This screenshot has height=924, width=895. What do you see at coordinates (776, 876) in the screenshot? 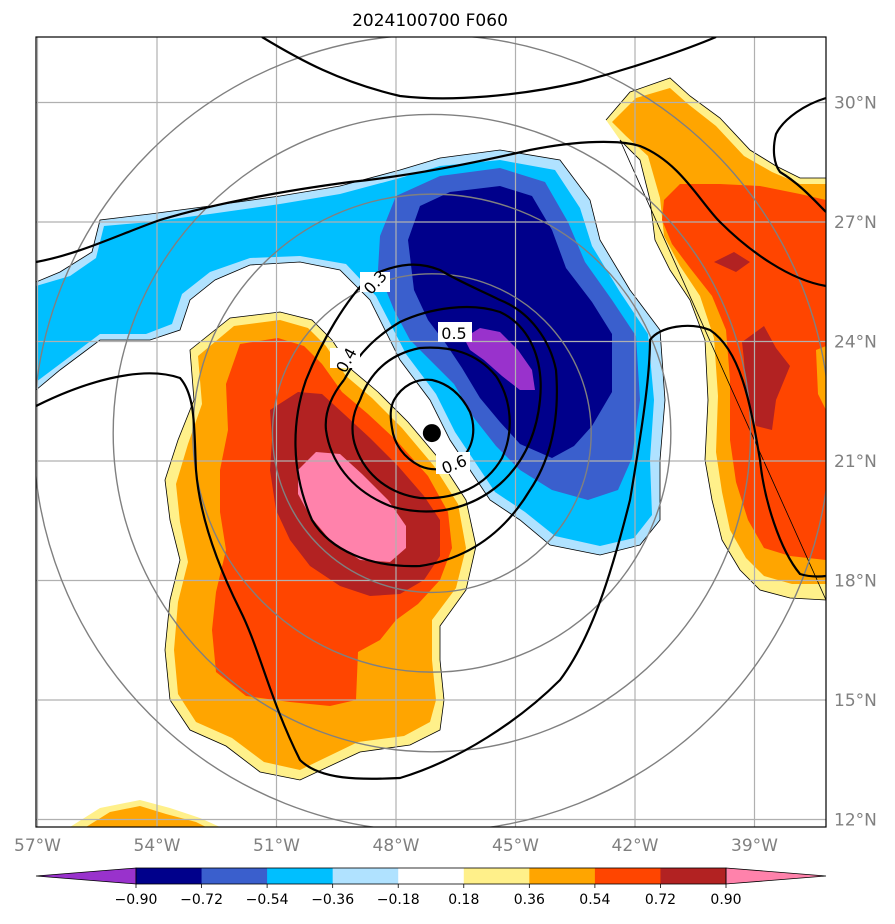
I see `colorbar-extend-high` at bounding box center [776, 876].